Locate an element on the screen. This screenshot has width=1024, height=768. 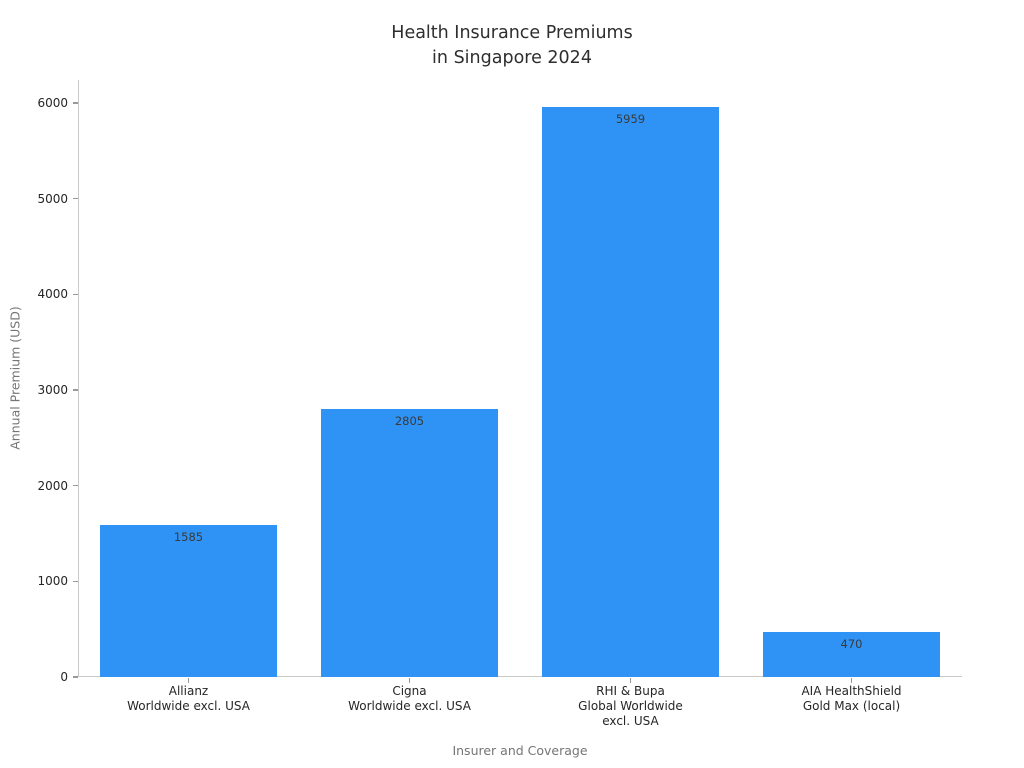
y-tick-label: 6000 is located at coordinates (52, 103).